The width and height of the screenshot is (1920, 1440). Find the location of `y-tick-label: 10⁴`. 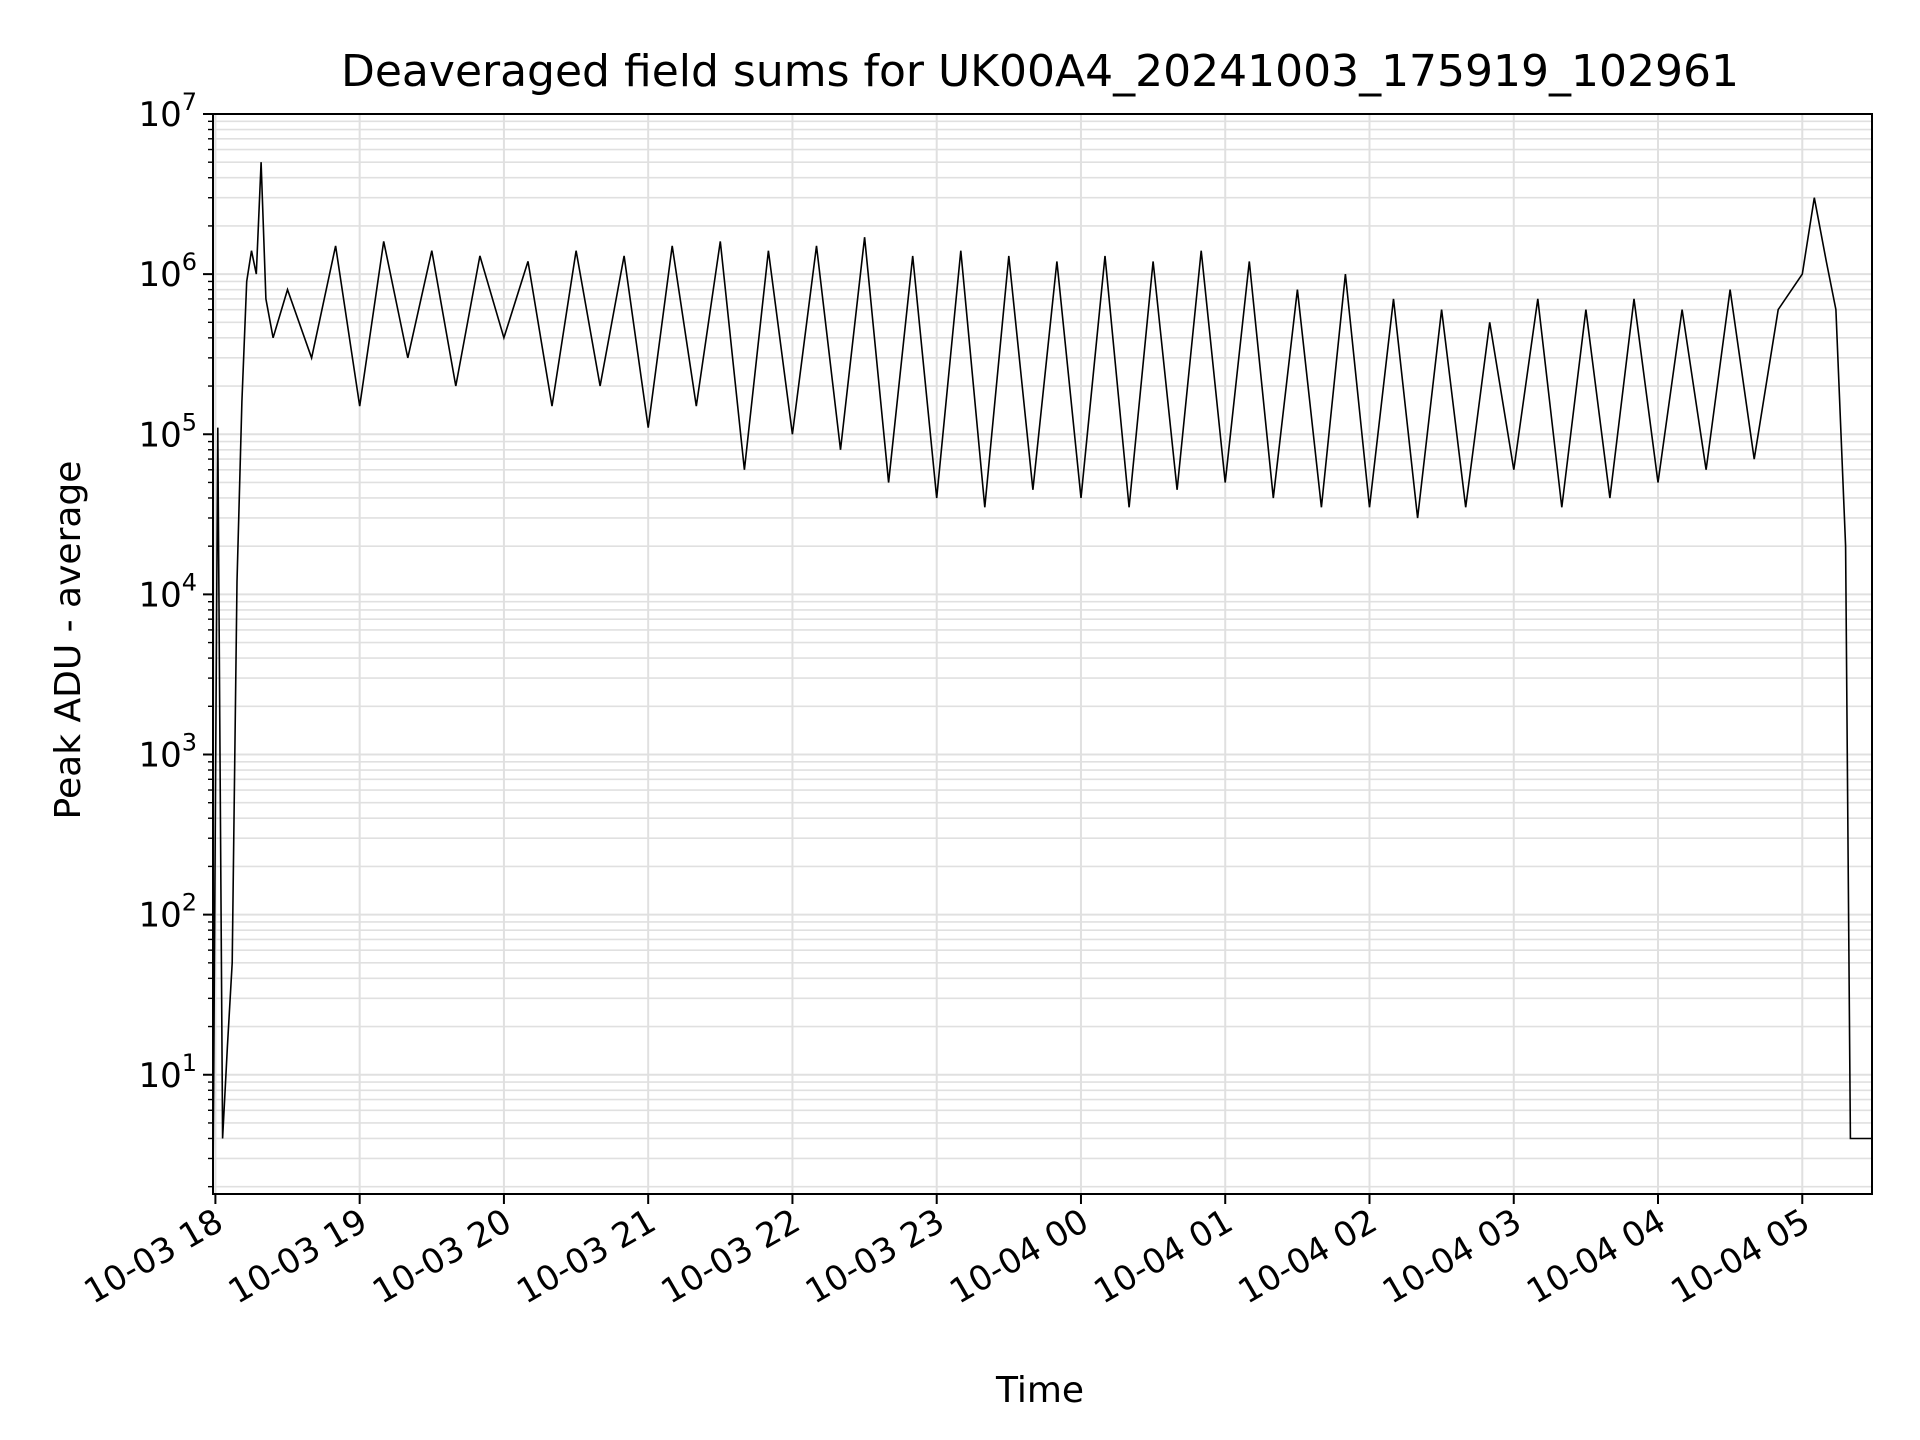

y-tick-label: 10⁴ is located at coordinates (167, 591).